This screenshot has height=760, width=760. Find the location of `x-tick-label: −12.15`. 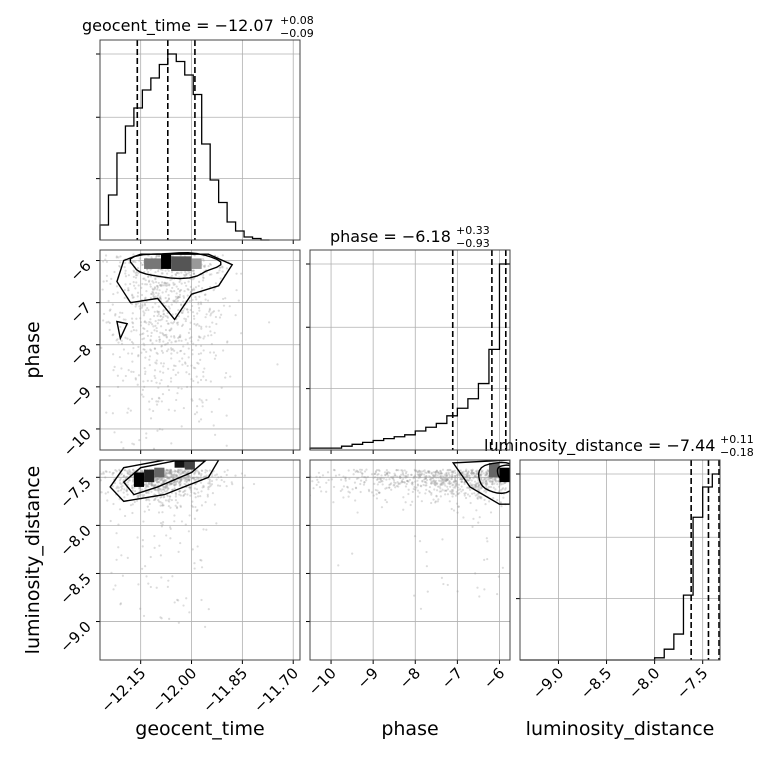

x-tick-label: −12.15 is located at coordinates (124, 690).